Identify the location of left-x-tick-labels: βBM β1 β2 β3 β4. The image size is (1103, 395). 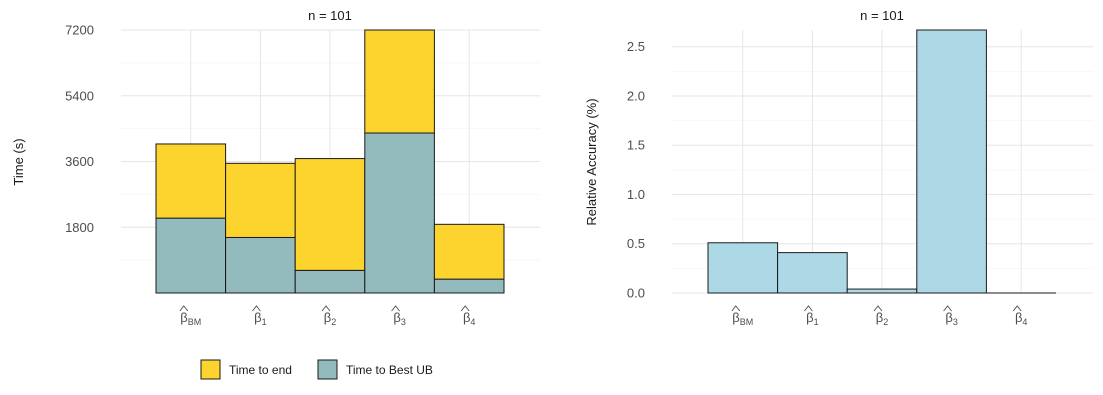
(327, 316).